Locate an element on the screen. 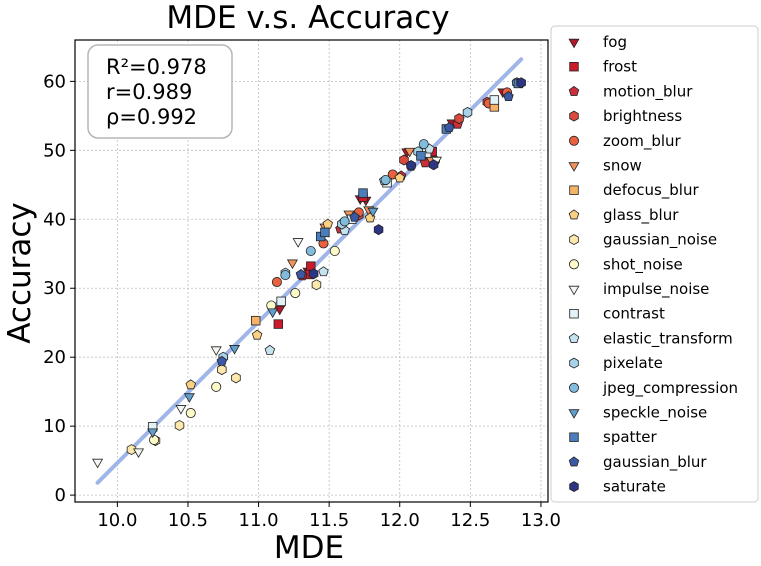 This screenshot has height=566, width=761. x-tick-label: 13.0 is located at coordinates (541, 520).